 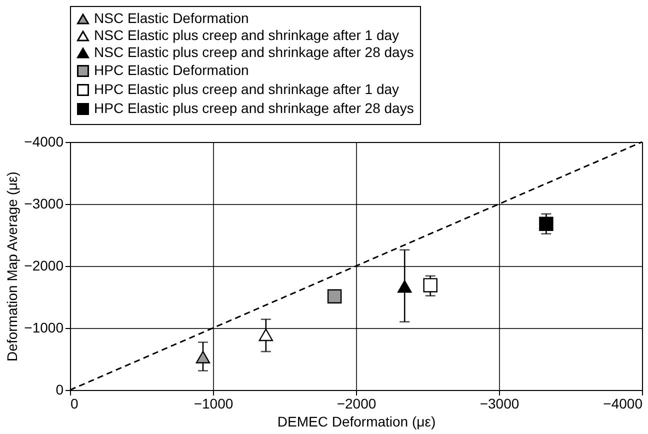 I want to click on x-axis-title: DEMEC Deformation (με), so click(x=356, y=422).